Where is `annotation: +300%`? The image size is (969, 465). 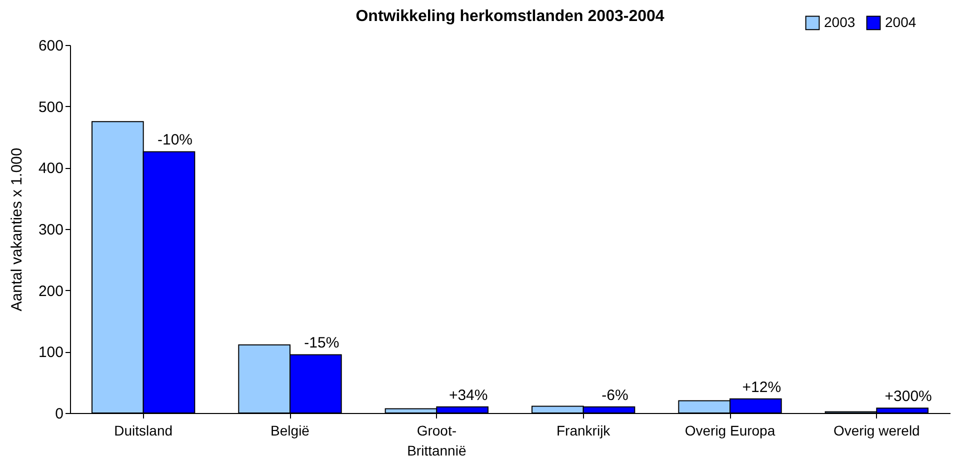
annotation: +300% is located at coordinates (908, 397).